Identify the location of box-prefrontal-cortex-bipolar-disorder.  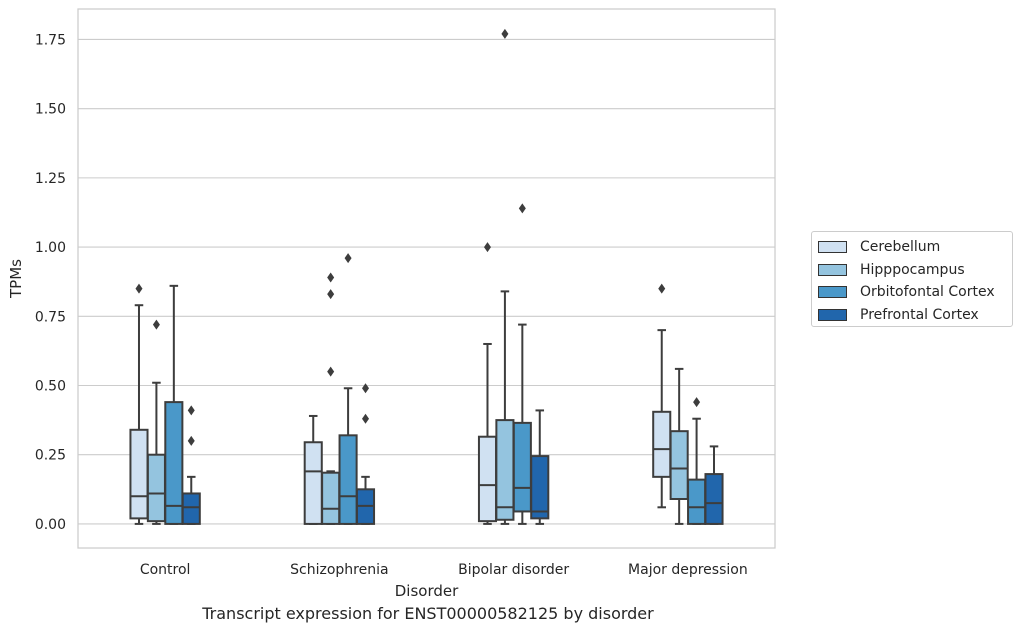
(540, 467).